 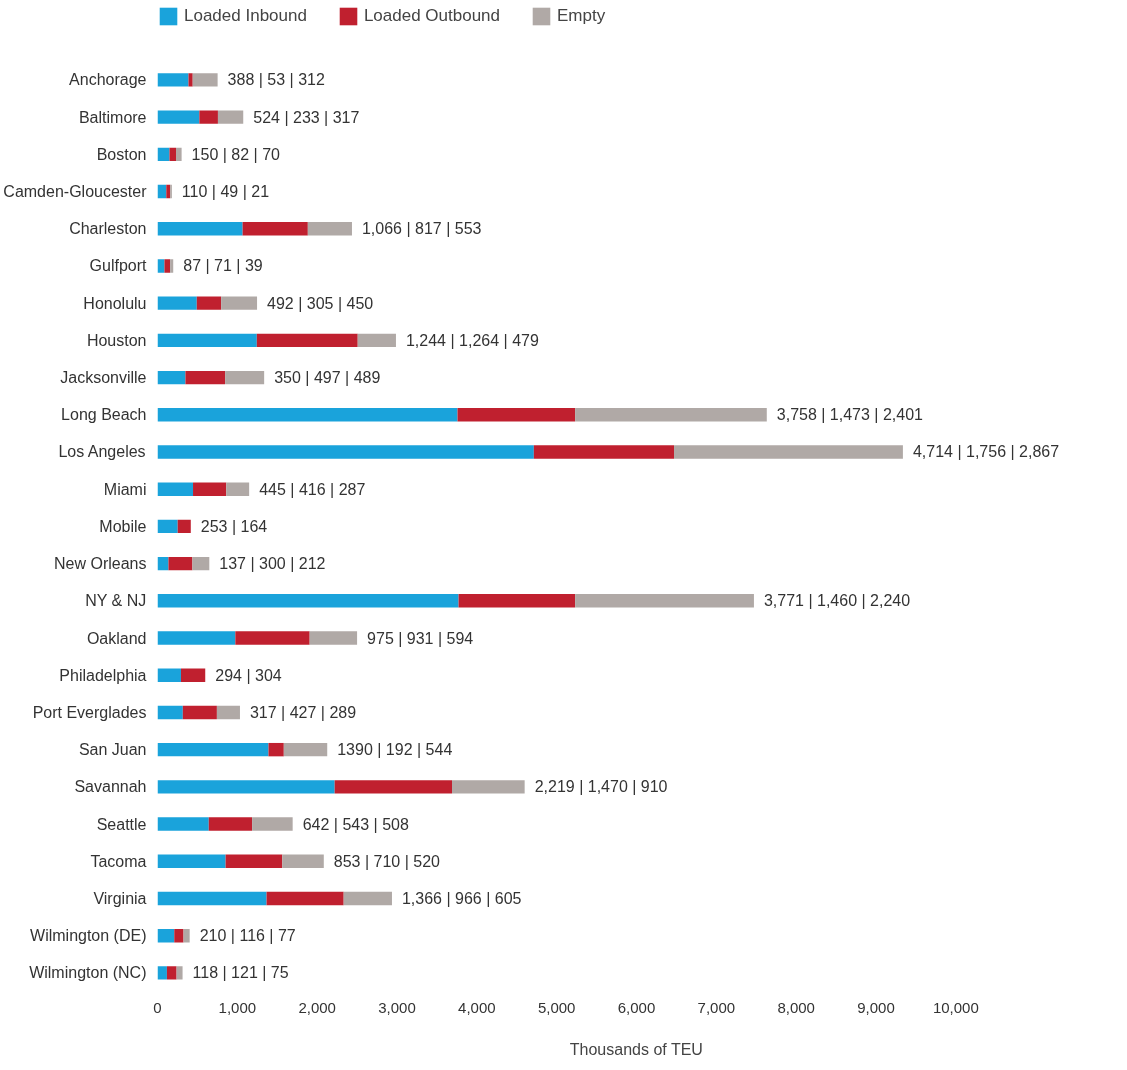 I want to click on data-label: 3,771 | 1,460 | 2,240, so click(x=837, y=601).